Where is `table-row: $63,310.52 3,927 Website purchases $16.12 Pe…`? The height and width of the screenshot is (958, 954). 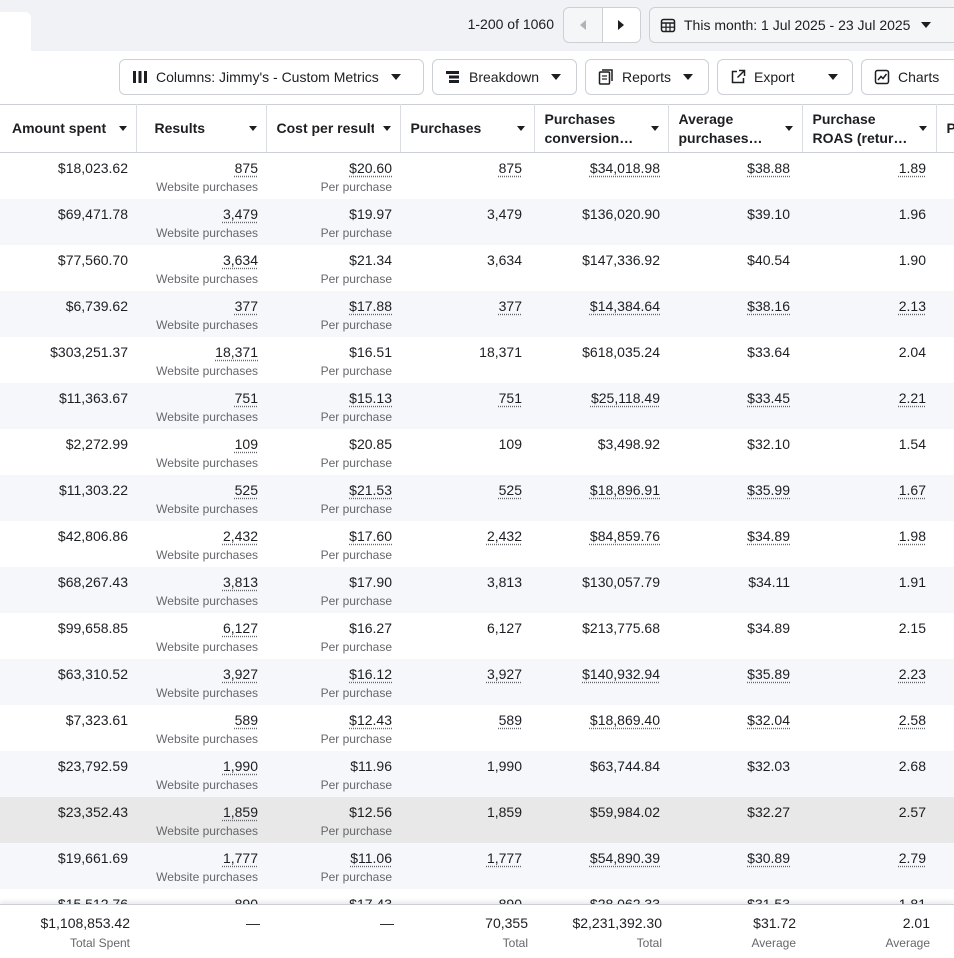 table-row: $63,310.52 3,927 Website purchases $16.12 Pe… is located at coordinates (477, 681).